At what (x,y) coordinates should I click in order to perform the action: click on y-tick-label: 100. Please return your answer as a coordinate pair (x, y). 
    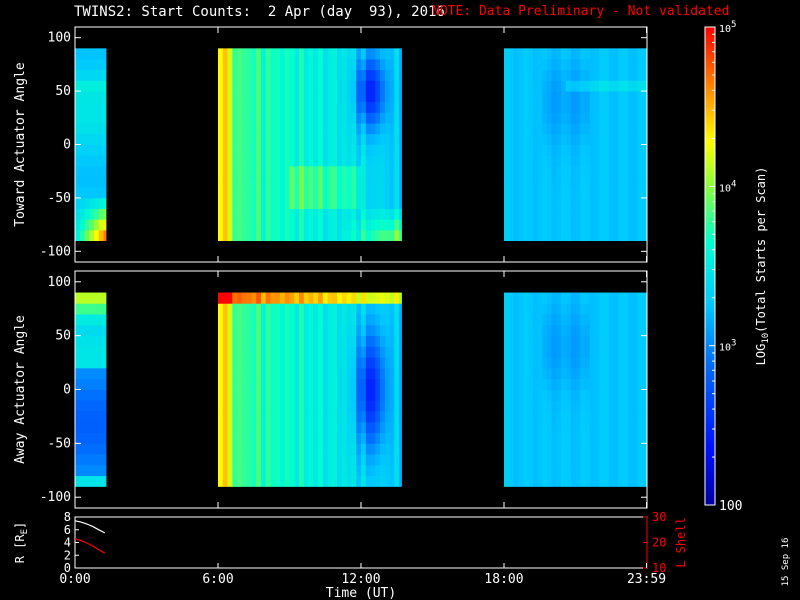
    Looking at the image, I should click on (59, 38).